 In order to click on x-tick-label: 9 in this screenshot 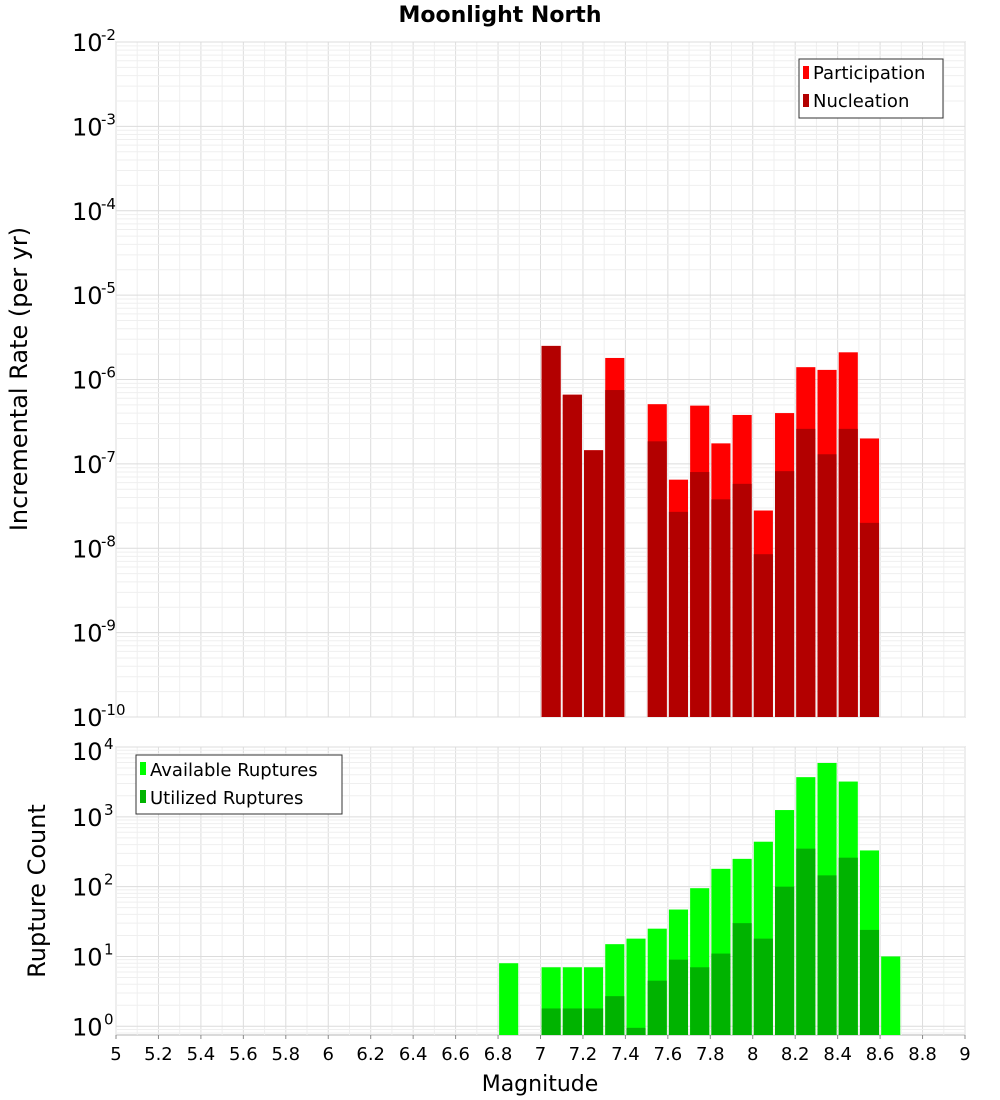, I will do `click(964, 1054)`.